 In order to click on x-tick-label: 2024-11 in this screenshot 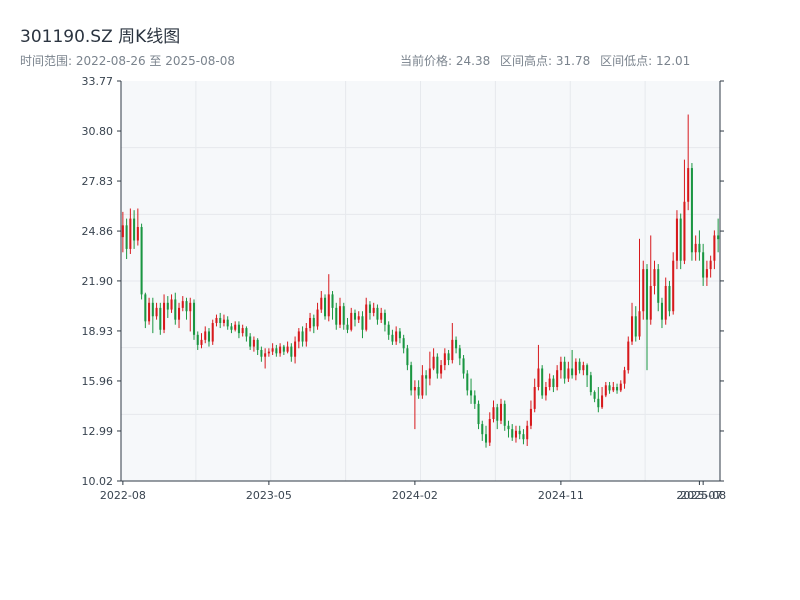, I will do `click(561, 495)`.